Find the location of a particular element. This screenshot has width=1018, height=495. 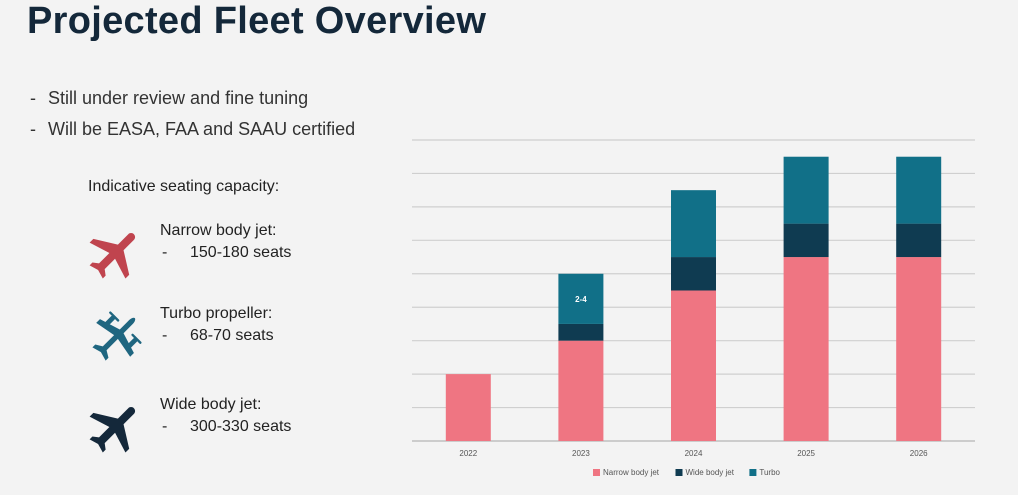

seating-row-narrow-body: Narrow body jet: - 150-180 seats is located at coordinates (185, 254).